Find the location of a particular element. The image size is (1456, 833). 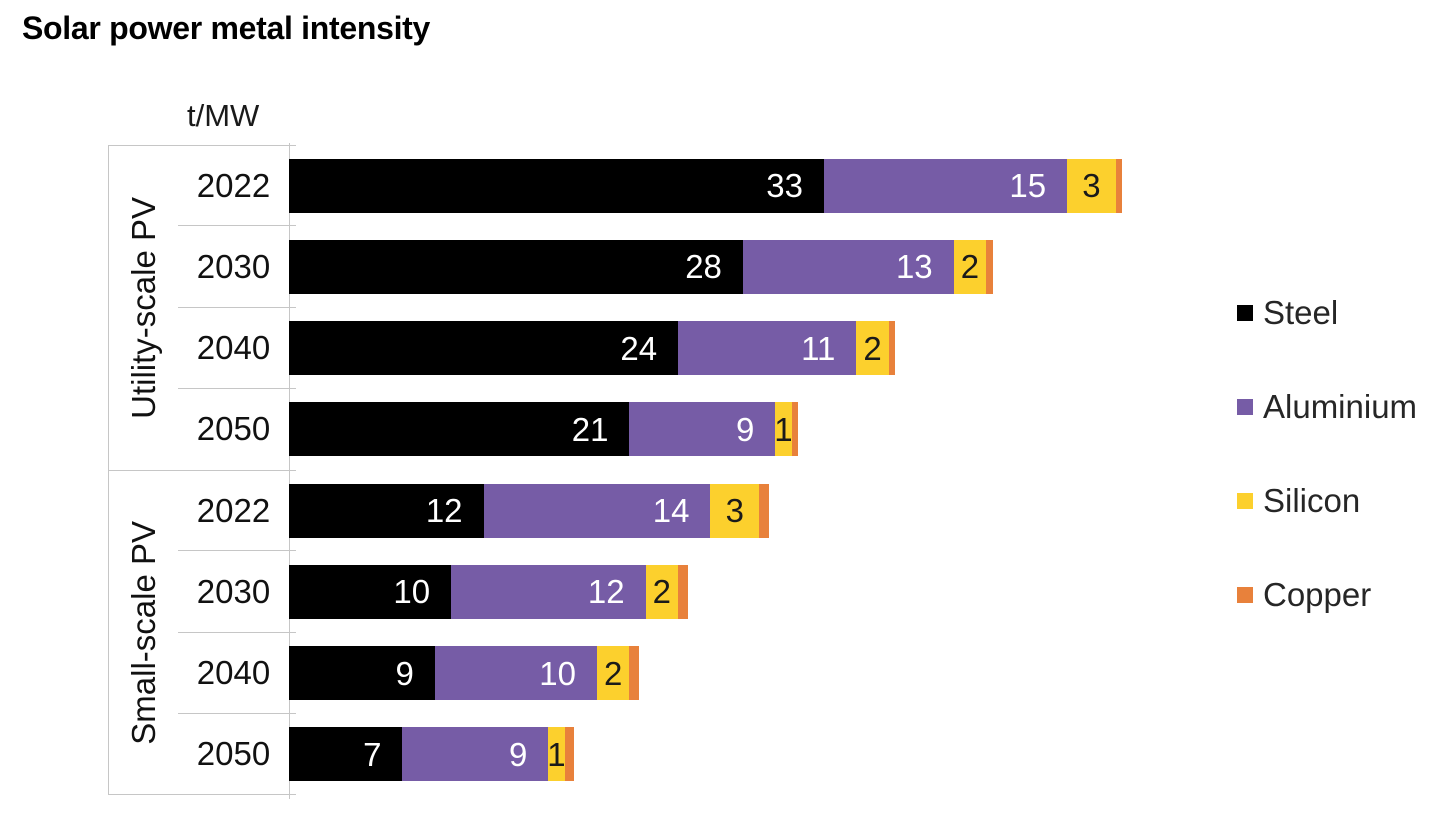

segment-steel: 21 is located at coordinates (459, 429).